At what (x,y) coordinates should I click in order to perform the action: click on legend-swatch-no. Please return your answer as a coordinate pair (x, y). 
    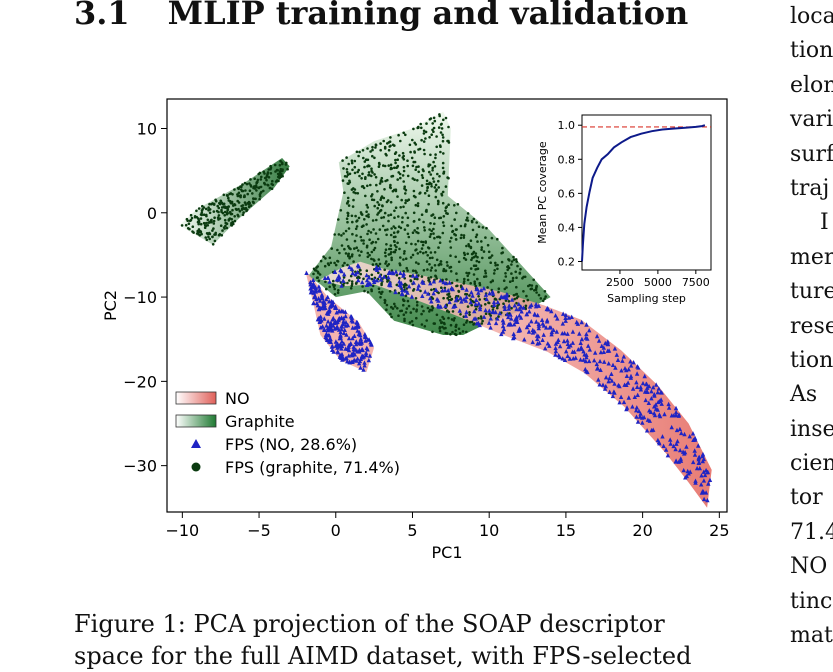
    Looking at the image, I should click on (196, 398).